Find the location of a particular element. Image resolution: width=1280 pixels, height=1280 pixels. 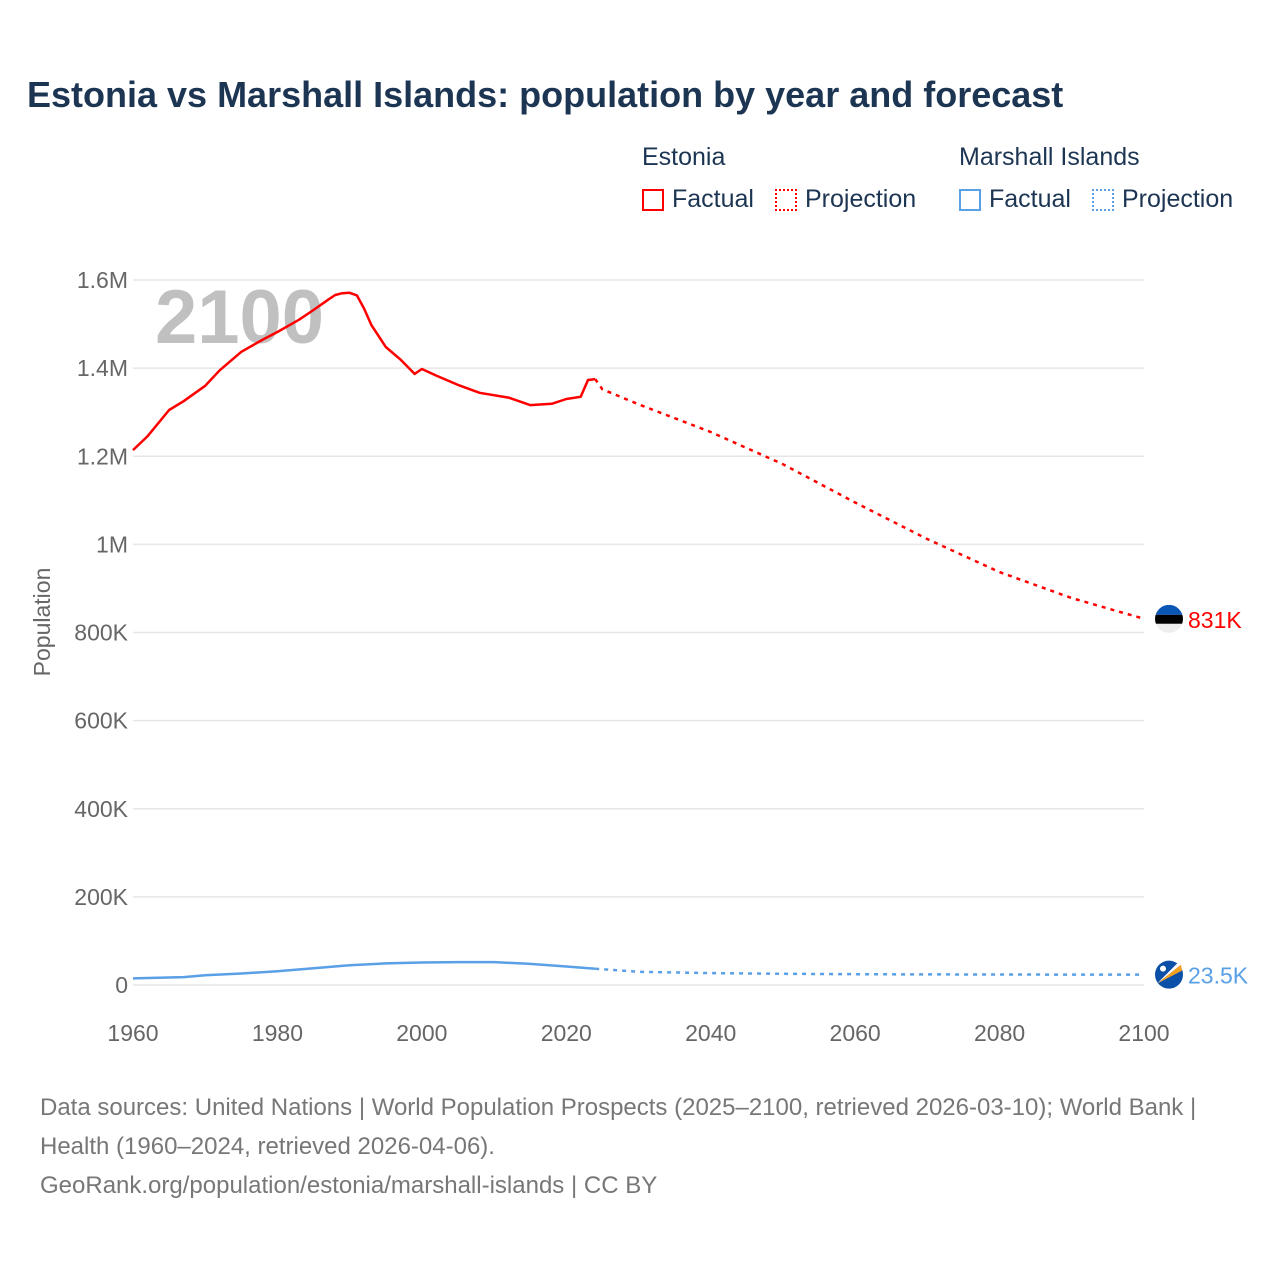

y-axis-label: Population is located at coordinates (42, 622).